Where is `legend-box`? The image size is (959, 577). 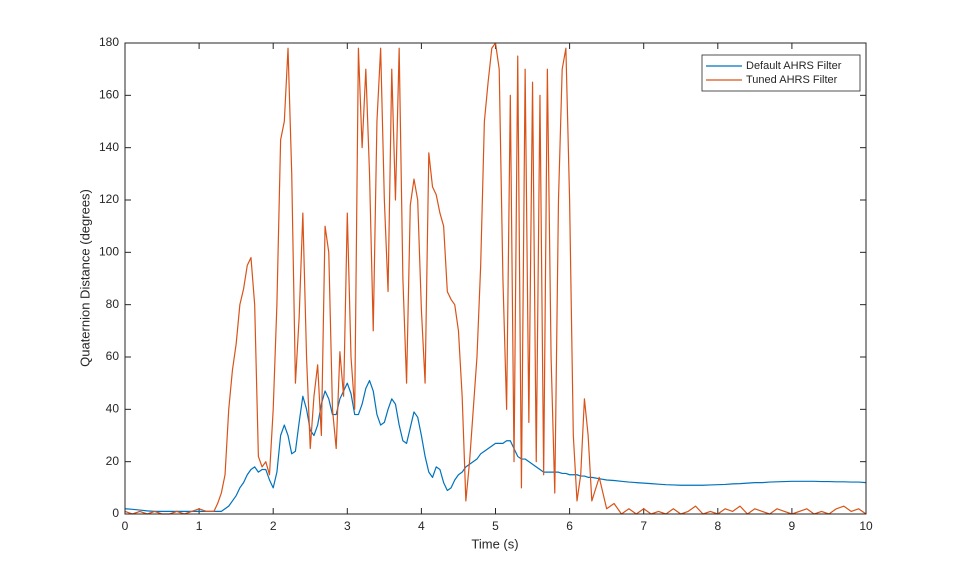 legend-box is located at coordinates (781, 73).